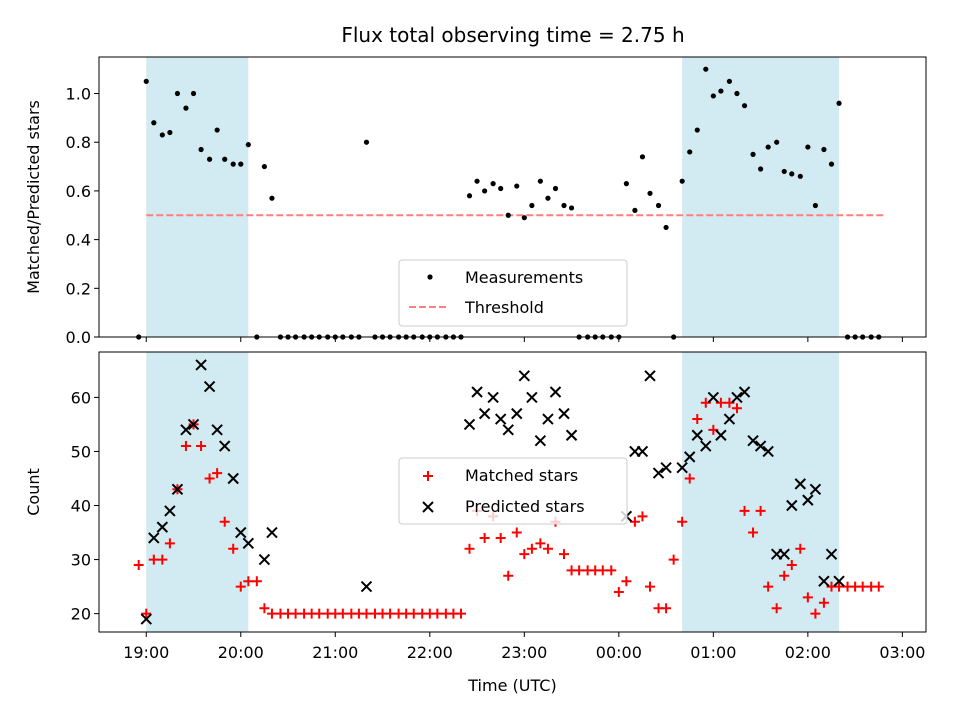 The height and width of the screenshot is (720, 960). Describe the element at coordinates (428, 476) in the screenshot. I see `legend-matched-marker` at that location.